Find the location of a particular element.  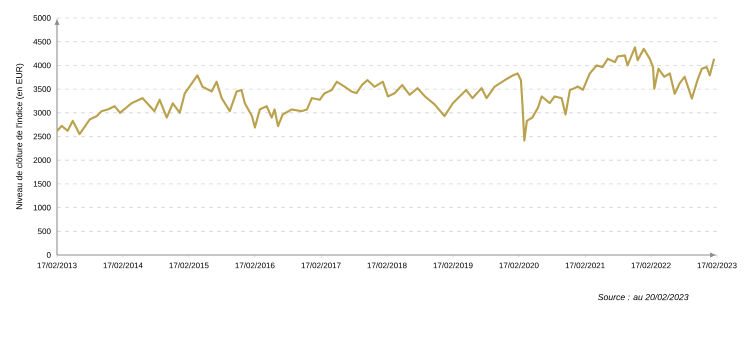

x-tick-label: 17/02/2015 is located at coordinates (189, 265).